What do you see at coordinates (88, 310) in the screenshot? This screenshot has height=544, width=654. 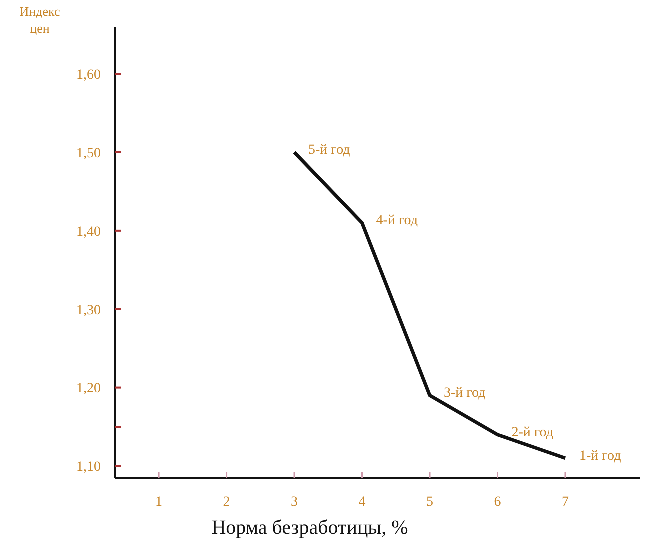 I see `y-tick-label: 1,30` at bounding box center [88, 310].